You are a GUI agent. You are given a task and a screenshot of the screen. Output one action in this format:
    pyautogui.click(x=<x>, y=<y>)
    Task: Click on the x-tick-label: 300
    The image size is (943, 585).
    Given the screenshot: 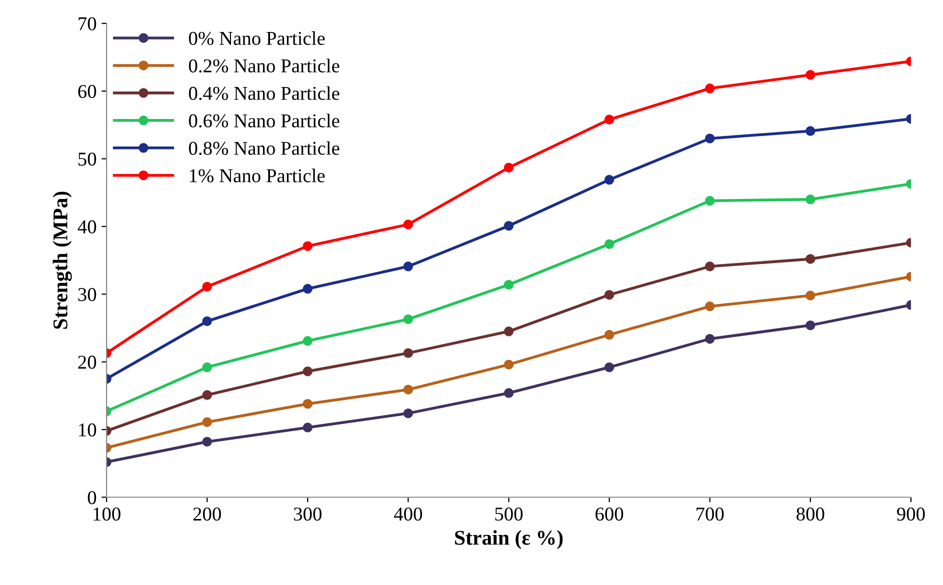 What is the action you would take?
    pyautogui.click(x=308, y=514)
    